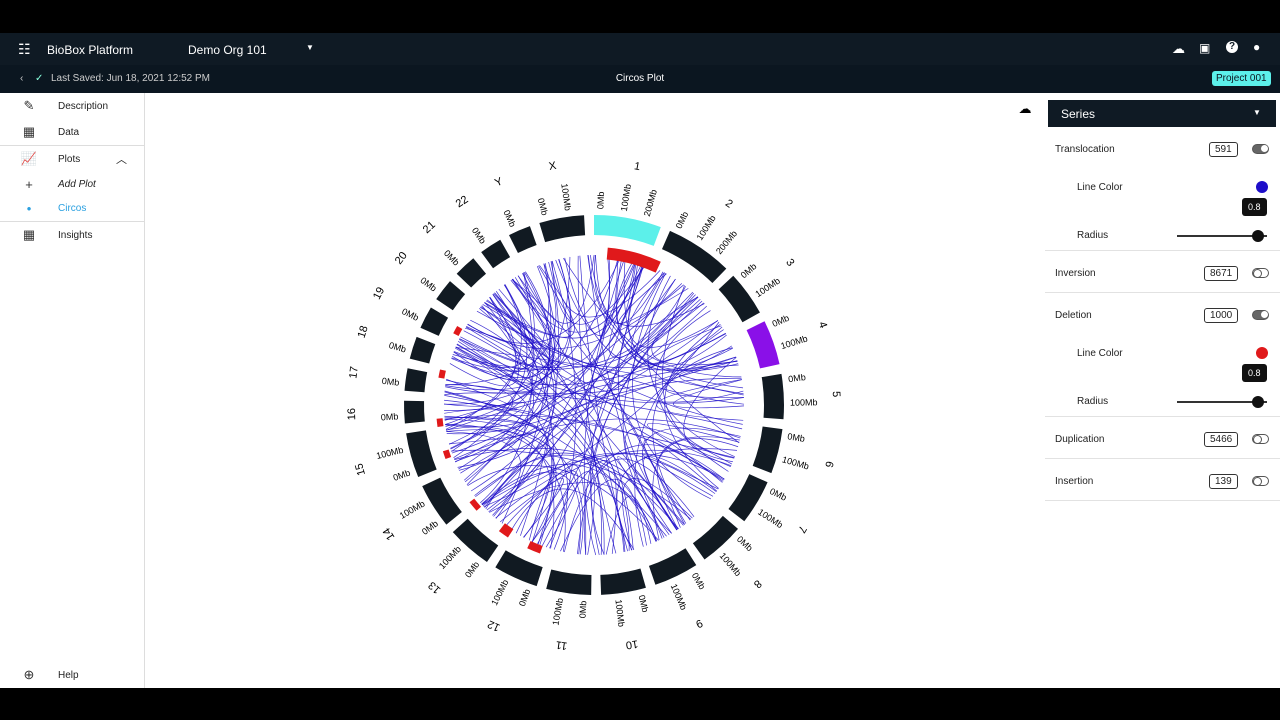  Describe the element at coordinates (1080, 439) in the screenshot. I see `series-name: Duplication` at that location.